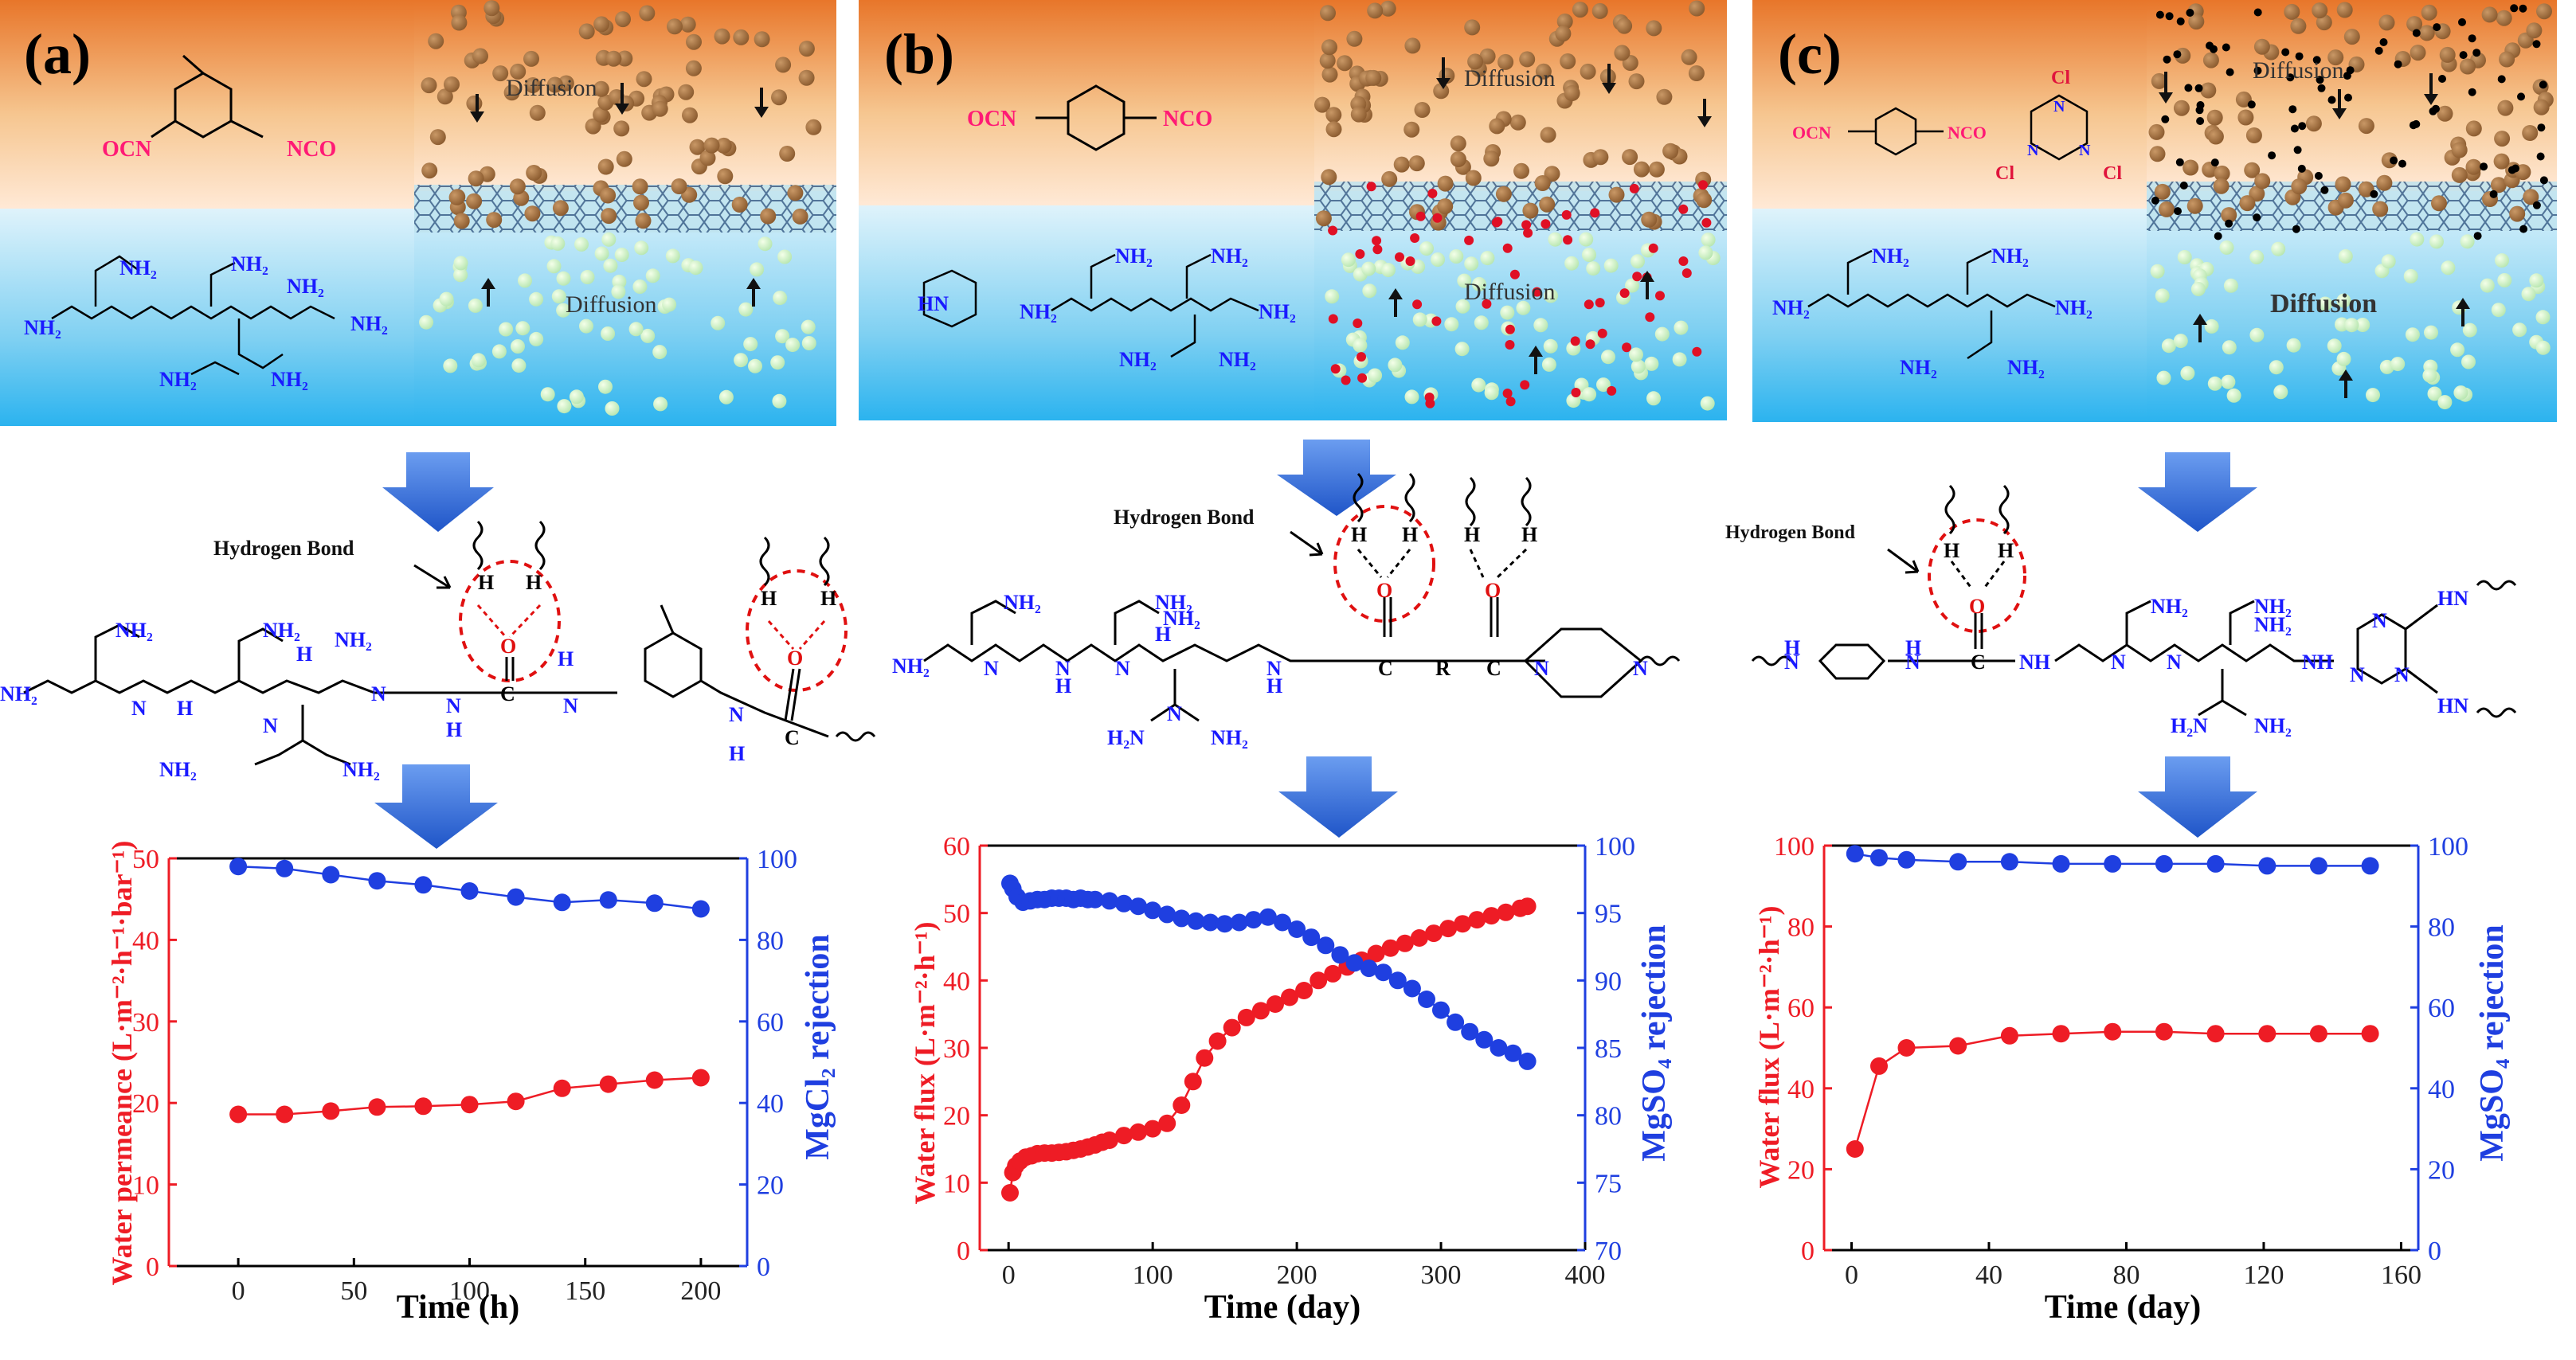 The image size is (2576, 1360). Describe the element at coordinates (2121, 610) in the screenshot. I see `panel-c-polymer-structure: Hydrogen Bond H H O N H N` at that location.